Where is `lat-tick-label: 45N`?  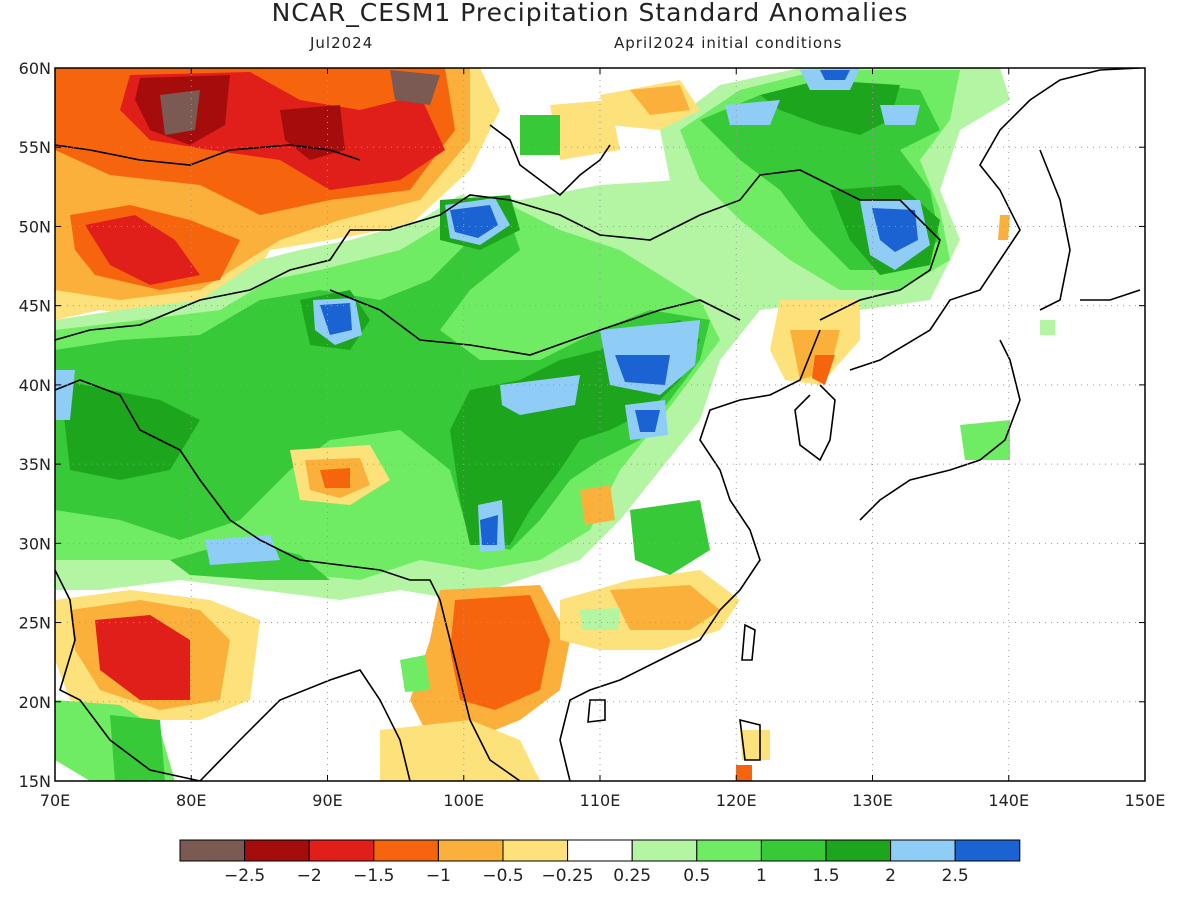
lat-tick-label: 45N is located at coordinates (35, 306).